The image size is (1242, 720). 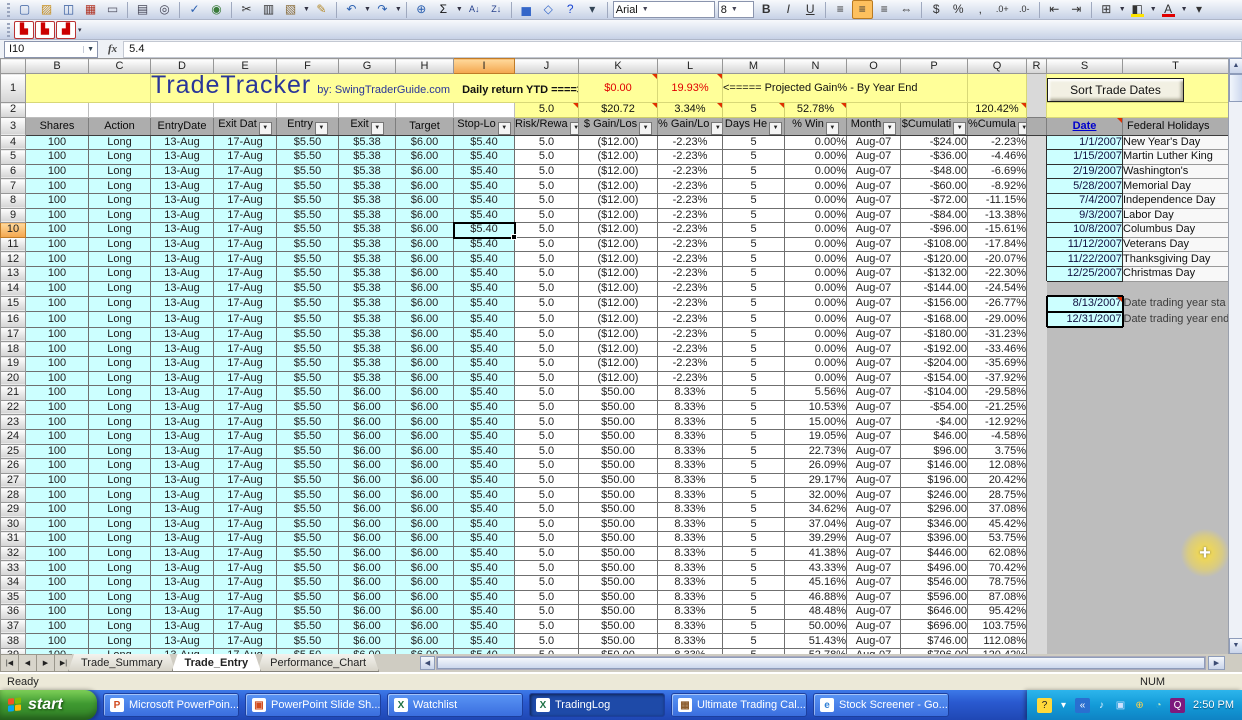 What do you see at coordinates (997, 407) in the screenshot?
I see `cell: -21.25%` at bounding box center [997, 407].